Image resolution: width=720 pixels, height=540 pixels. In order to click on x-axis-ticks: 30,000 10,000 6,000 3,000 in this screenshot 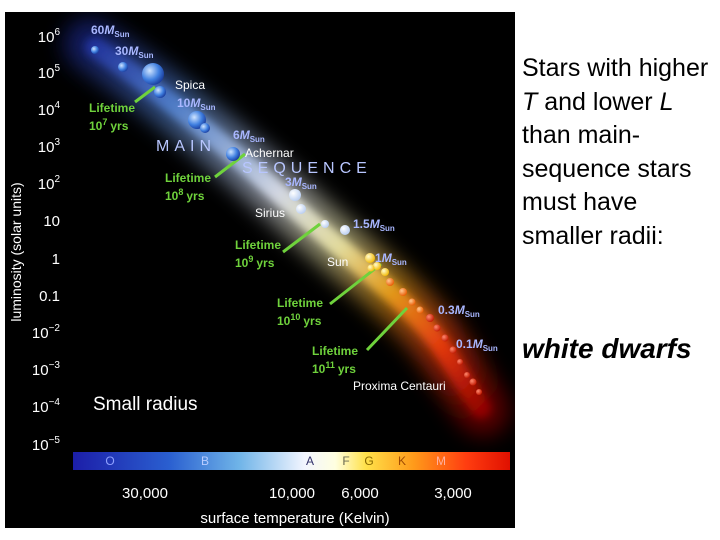, I will do `click(297, 493)`.